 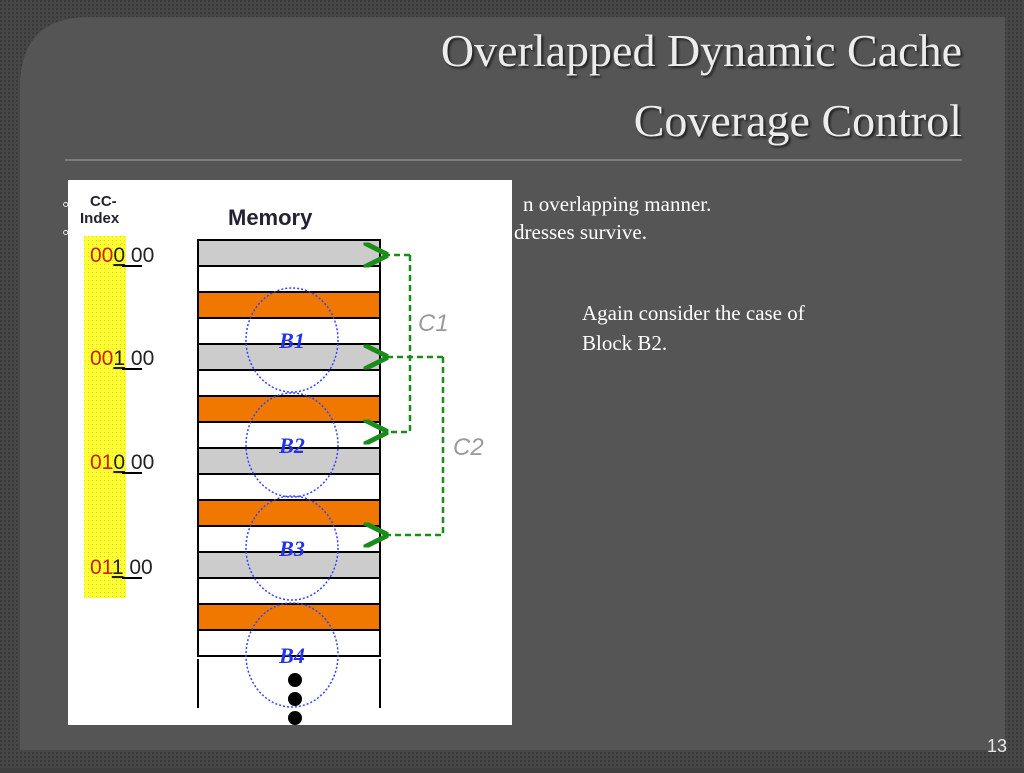 I want to click on address: 010 00, so click(x=122, y=462).